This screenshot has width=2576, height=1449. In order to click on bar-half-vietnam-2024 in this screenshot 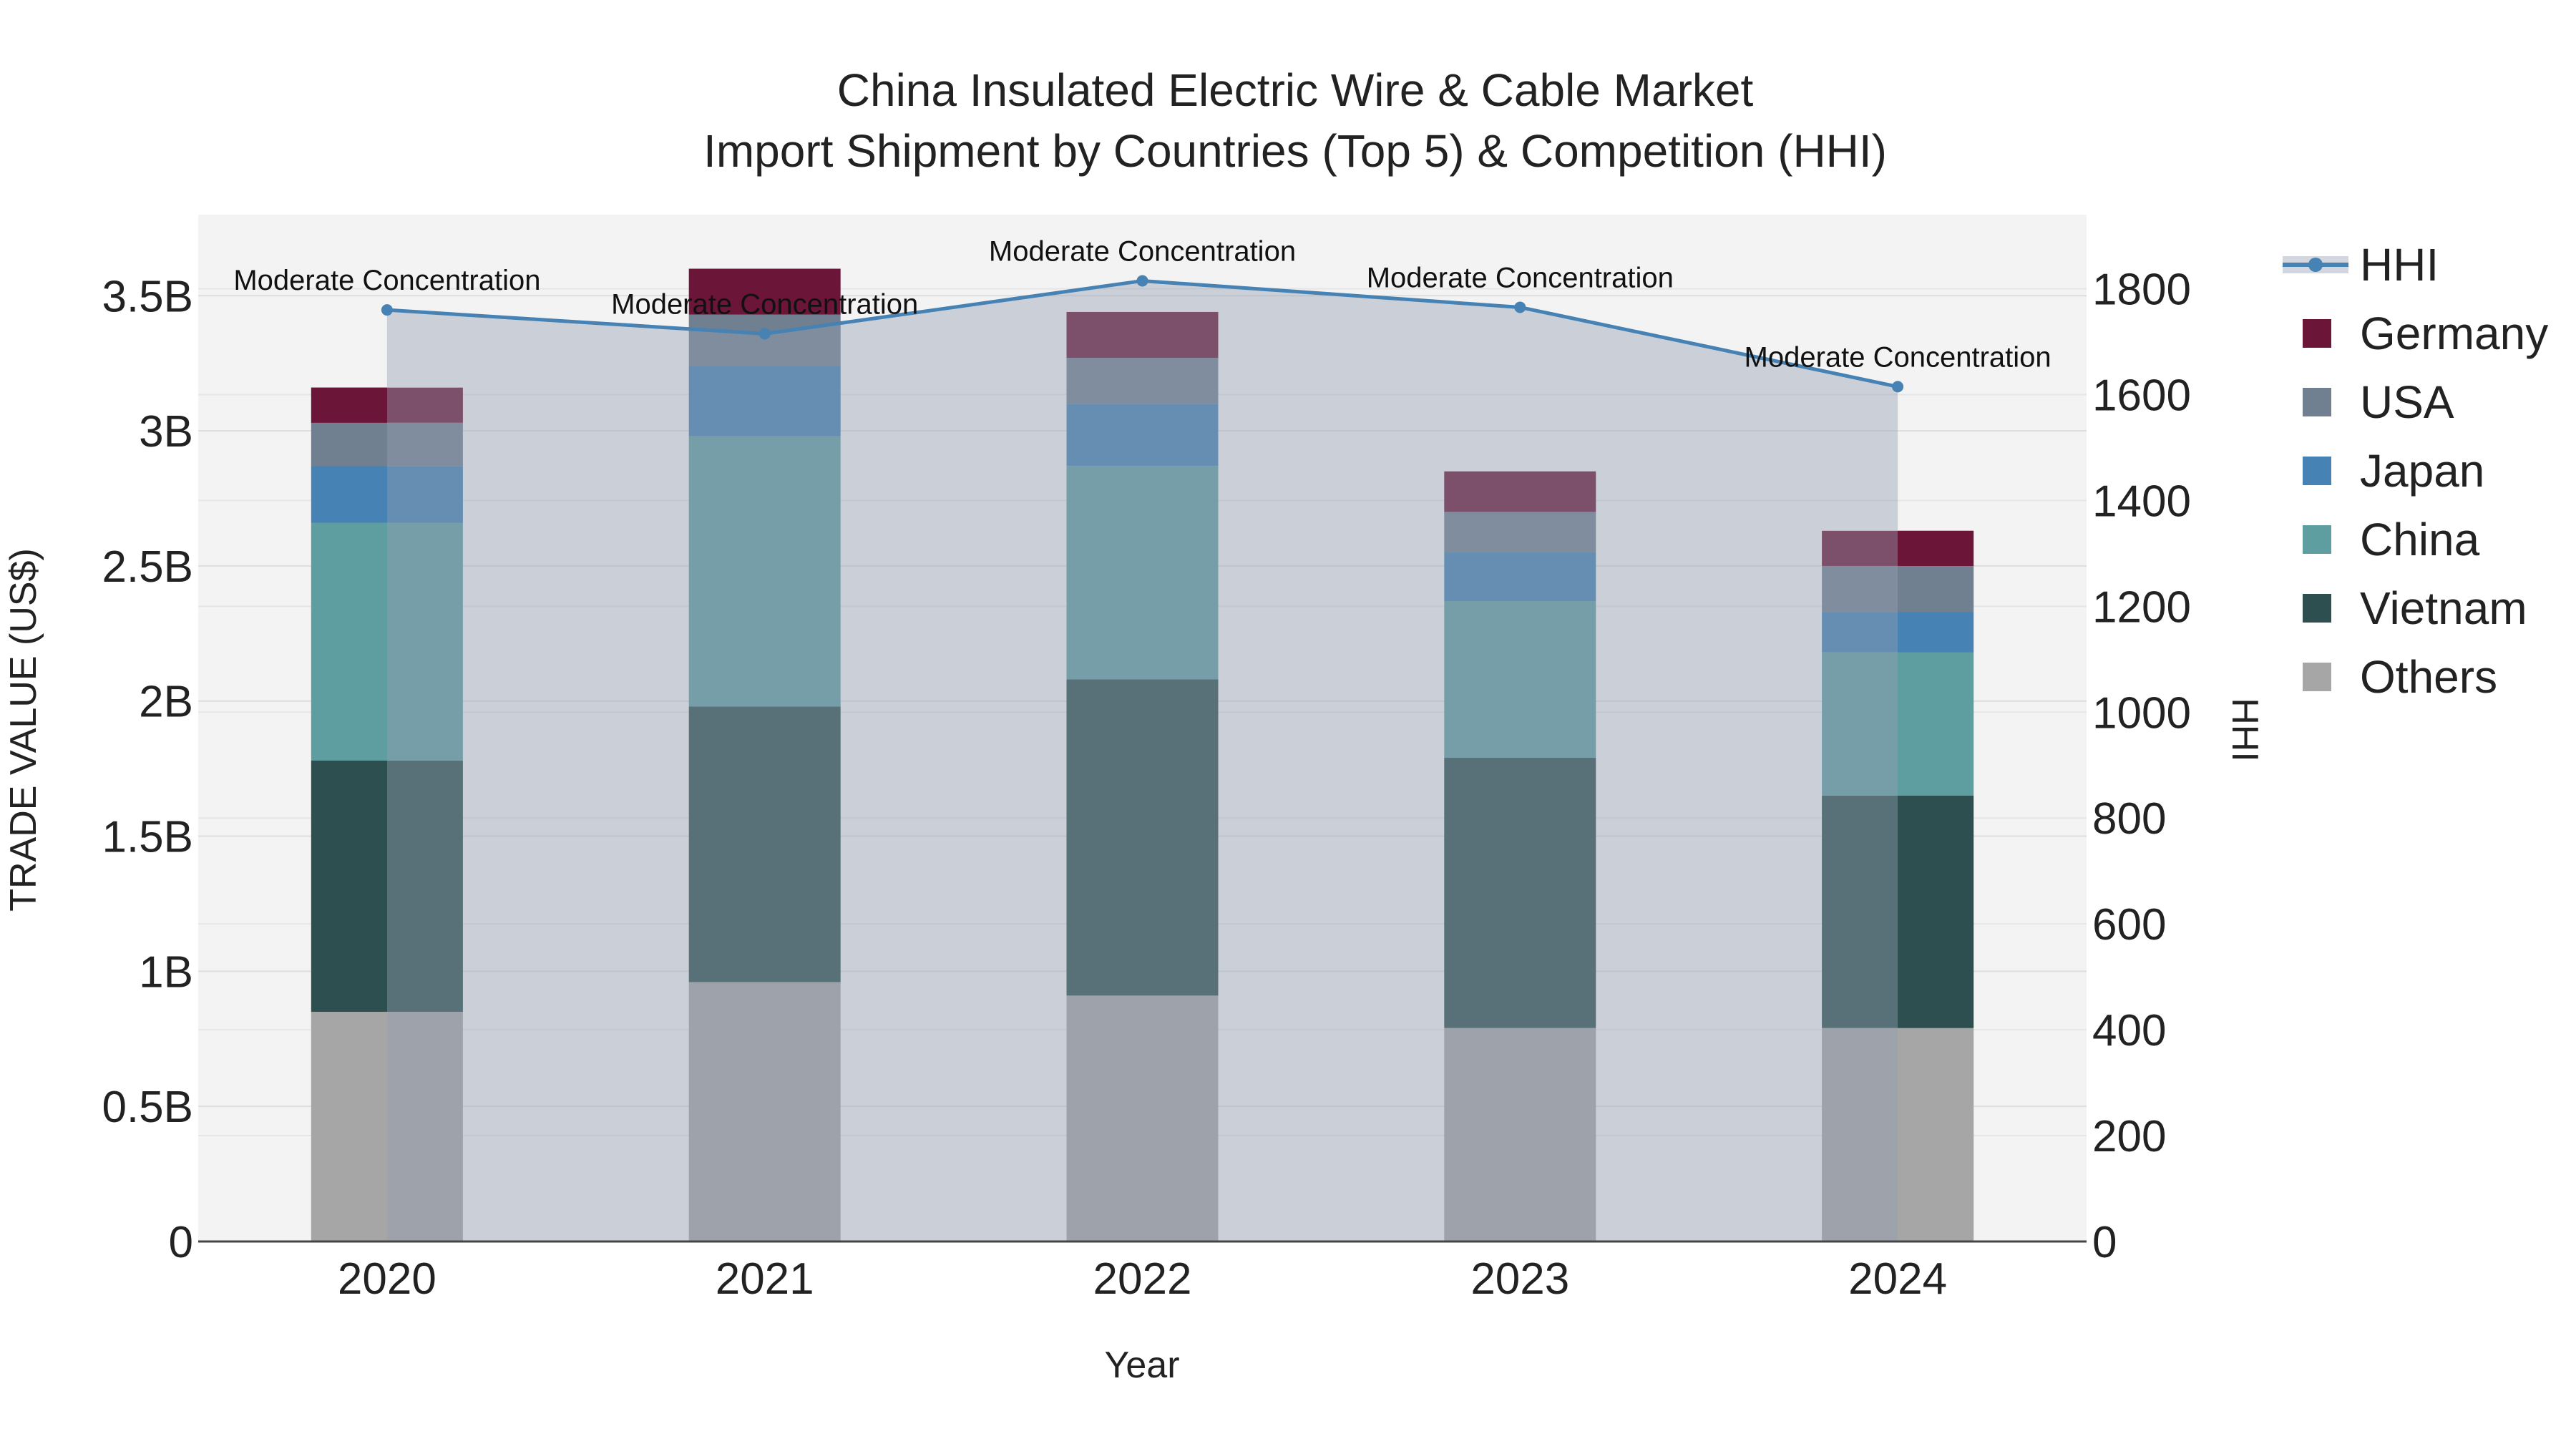, I will do `click(1936, 911)`.